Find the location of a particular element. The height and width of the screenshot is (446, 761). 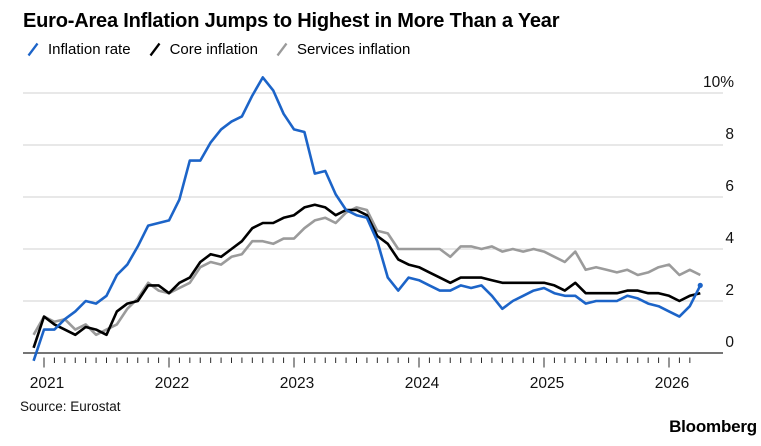

x-tick-label: 2022 is located at coordinates (172, 383).